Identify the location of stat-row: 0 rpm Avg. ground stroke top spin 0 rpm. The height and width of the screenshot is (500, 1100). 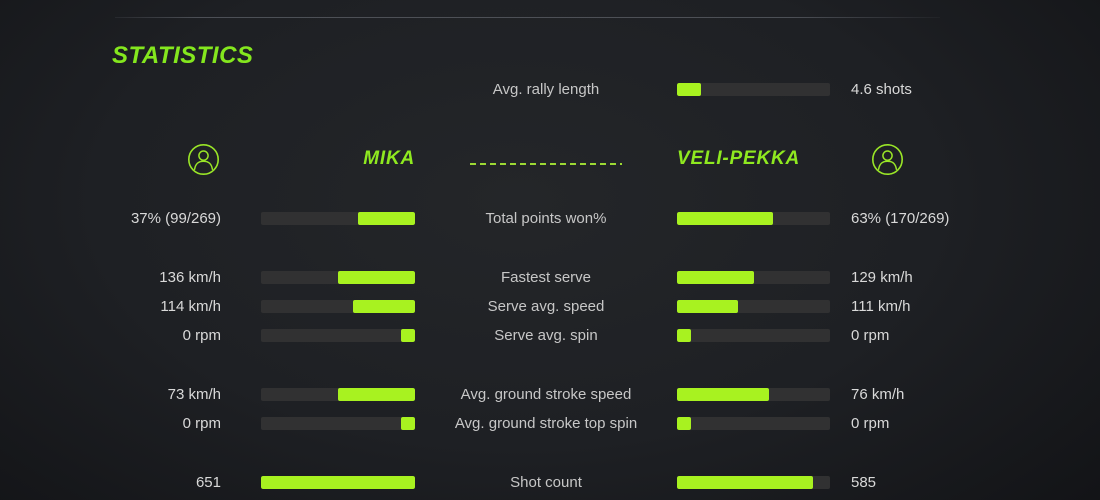
(550, 423).